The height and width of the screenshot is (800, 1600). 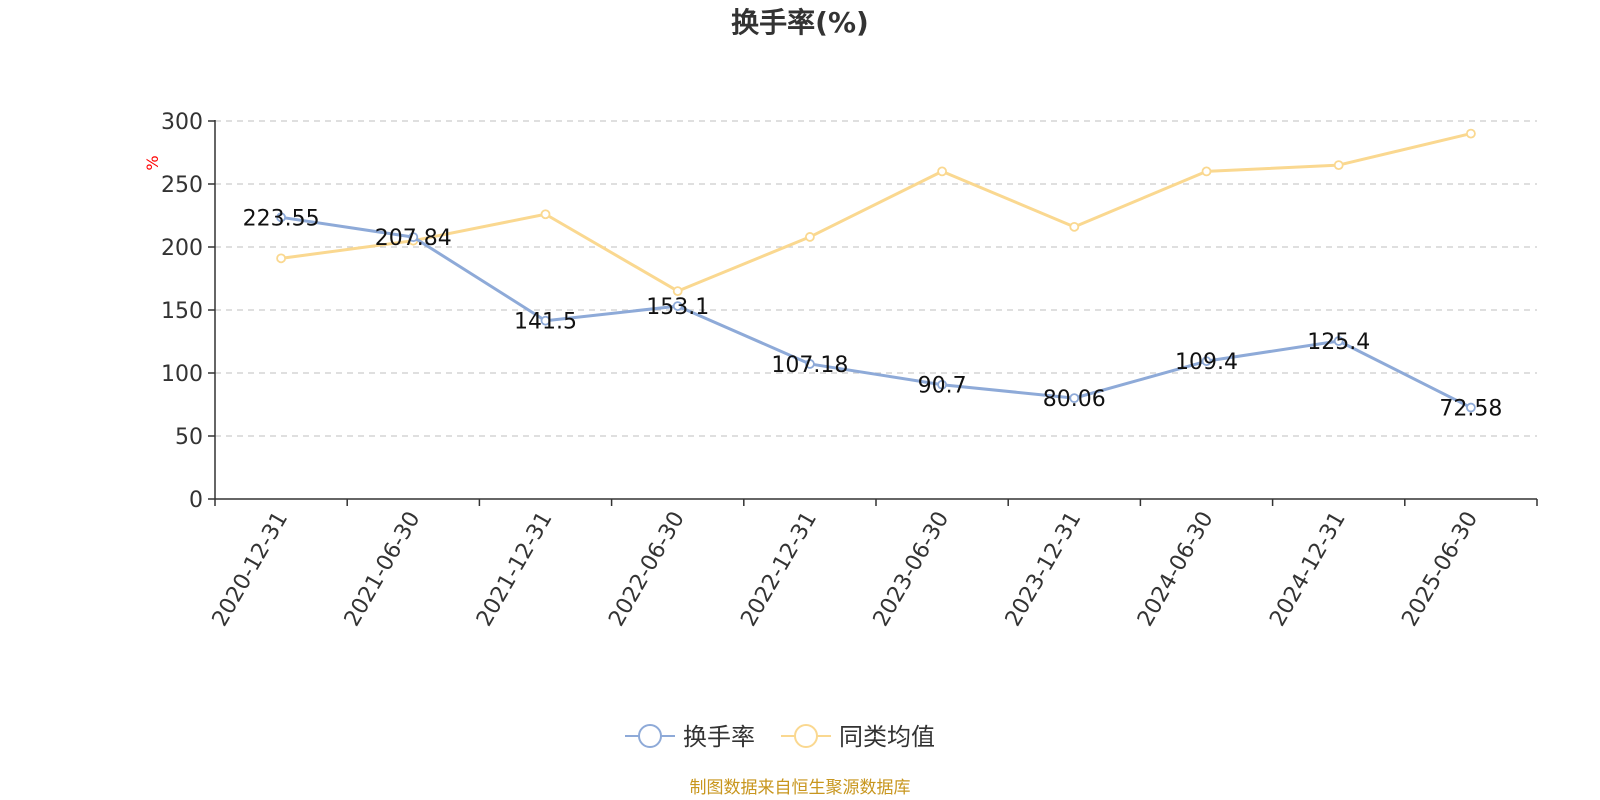 I want to click on x-tick-label: 2024-06-30, so click(x=1176, y=569).